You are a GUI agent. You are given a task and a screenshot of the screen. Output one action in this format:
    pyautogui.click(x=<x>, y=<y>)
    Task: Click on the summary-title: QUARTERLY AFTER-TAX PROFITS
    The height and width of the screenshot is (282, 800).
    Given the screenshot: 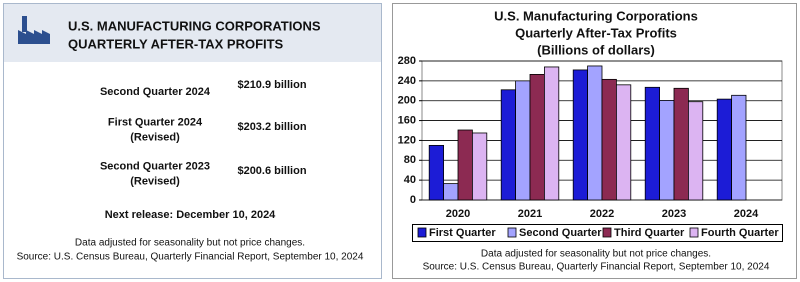 What is the action you would take?
    pyautogui.click(x=176, y=43)
    